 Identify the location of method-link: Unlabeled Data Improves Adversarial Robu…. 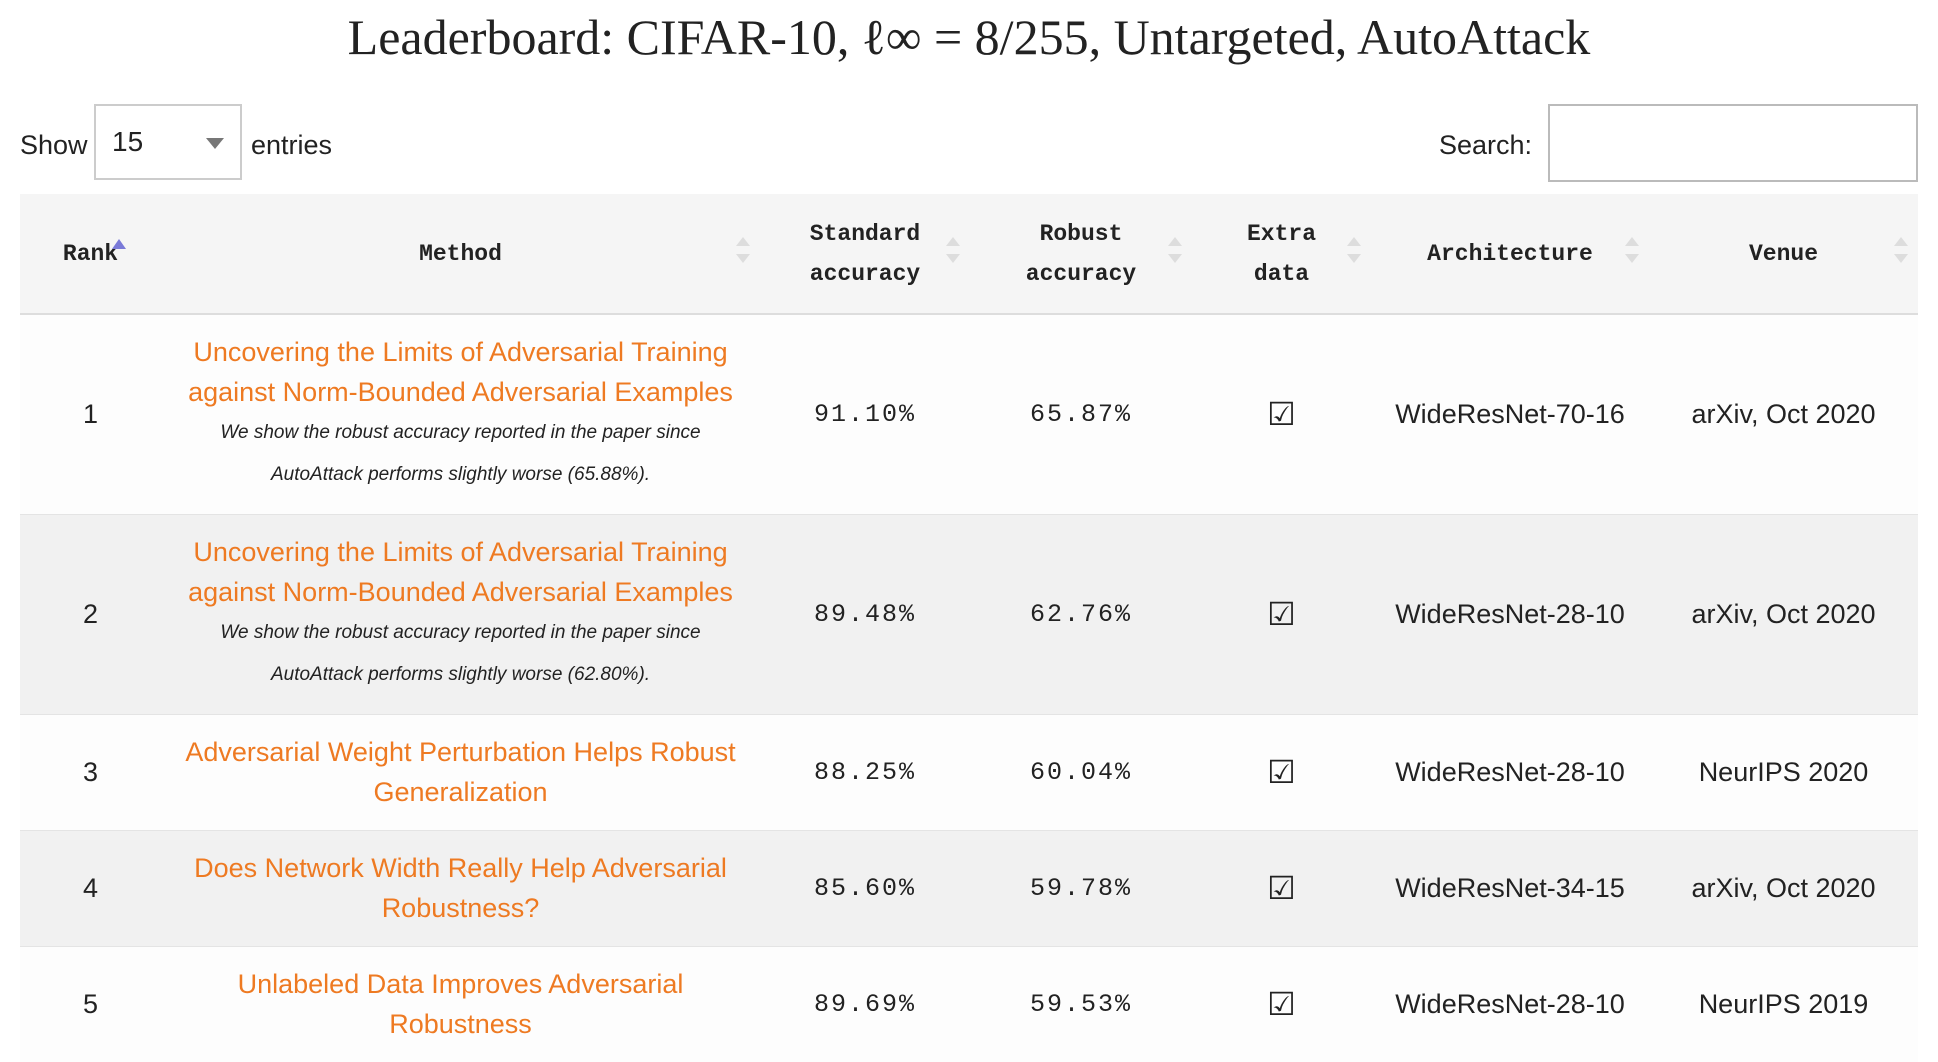
(460, 1004).